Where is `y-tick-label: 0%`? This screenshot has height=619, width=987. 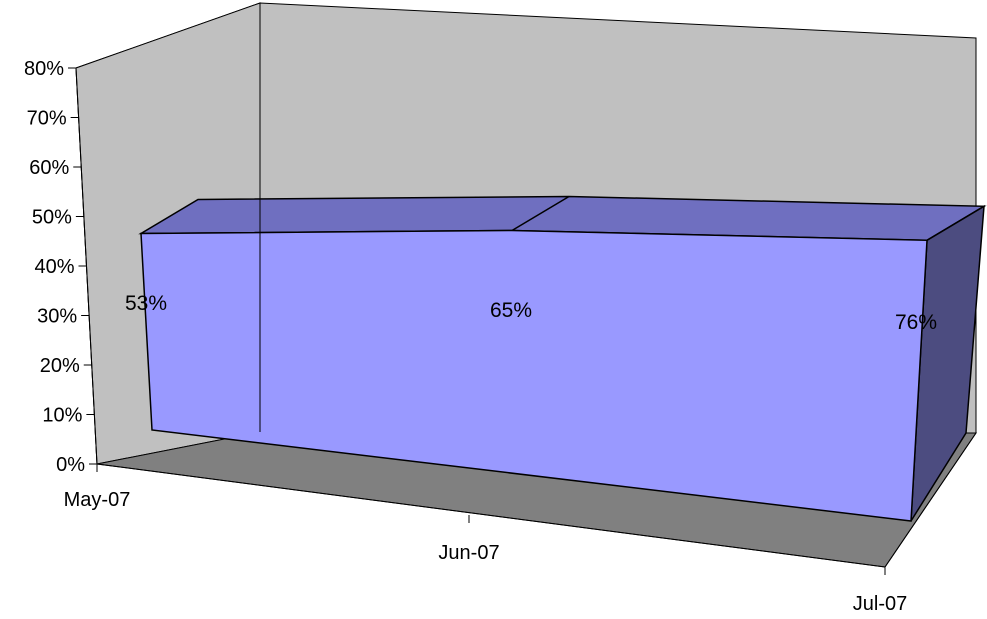
y-tick-label: 0% is located at coordinates (70, 465).